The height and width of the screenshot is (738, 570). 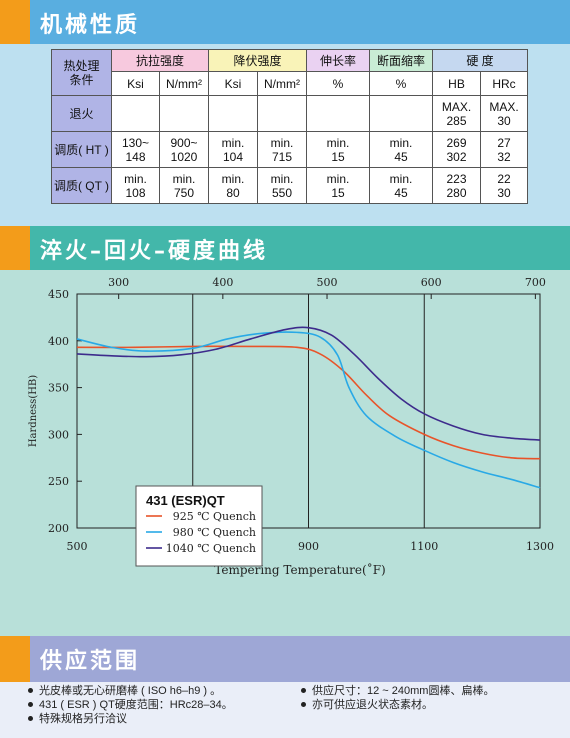 I want to click on table-cell: min. 108, so click(x=135, y=185).